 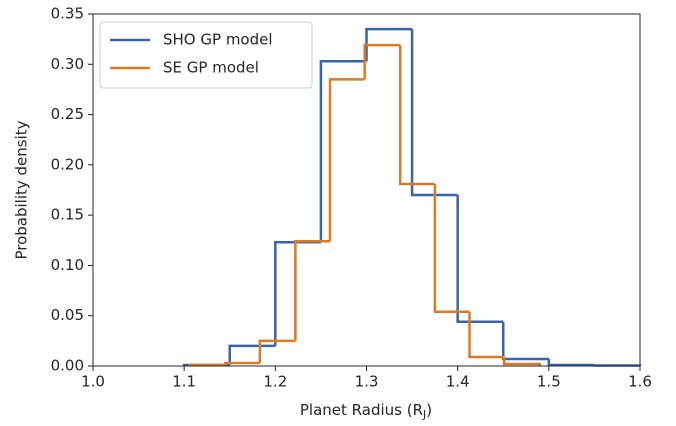 What do you see at coordinates (218, 40) in the screenshot?
I see `legend-label: SHO GP model` at bounding box center [218, 40].